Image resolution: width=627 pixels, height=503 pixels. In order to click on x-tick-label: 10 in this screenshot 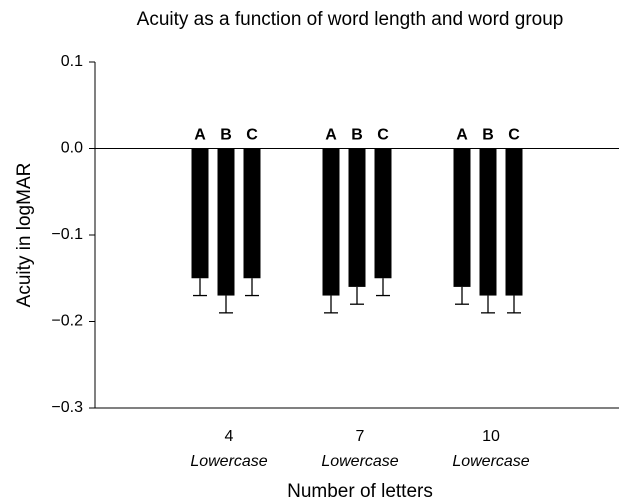, I will do `click(491, 436)`.